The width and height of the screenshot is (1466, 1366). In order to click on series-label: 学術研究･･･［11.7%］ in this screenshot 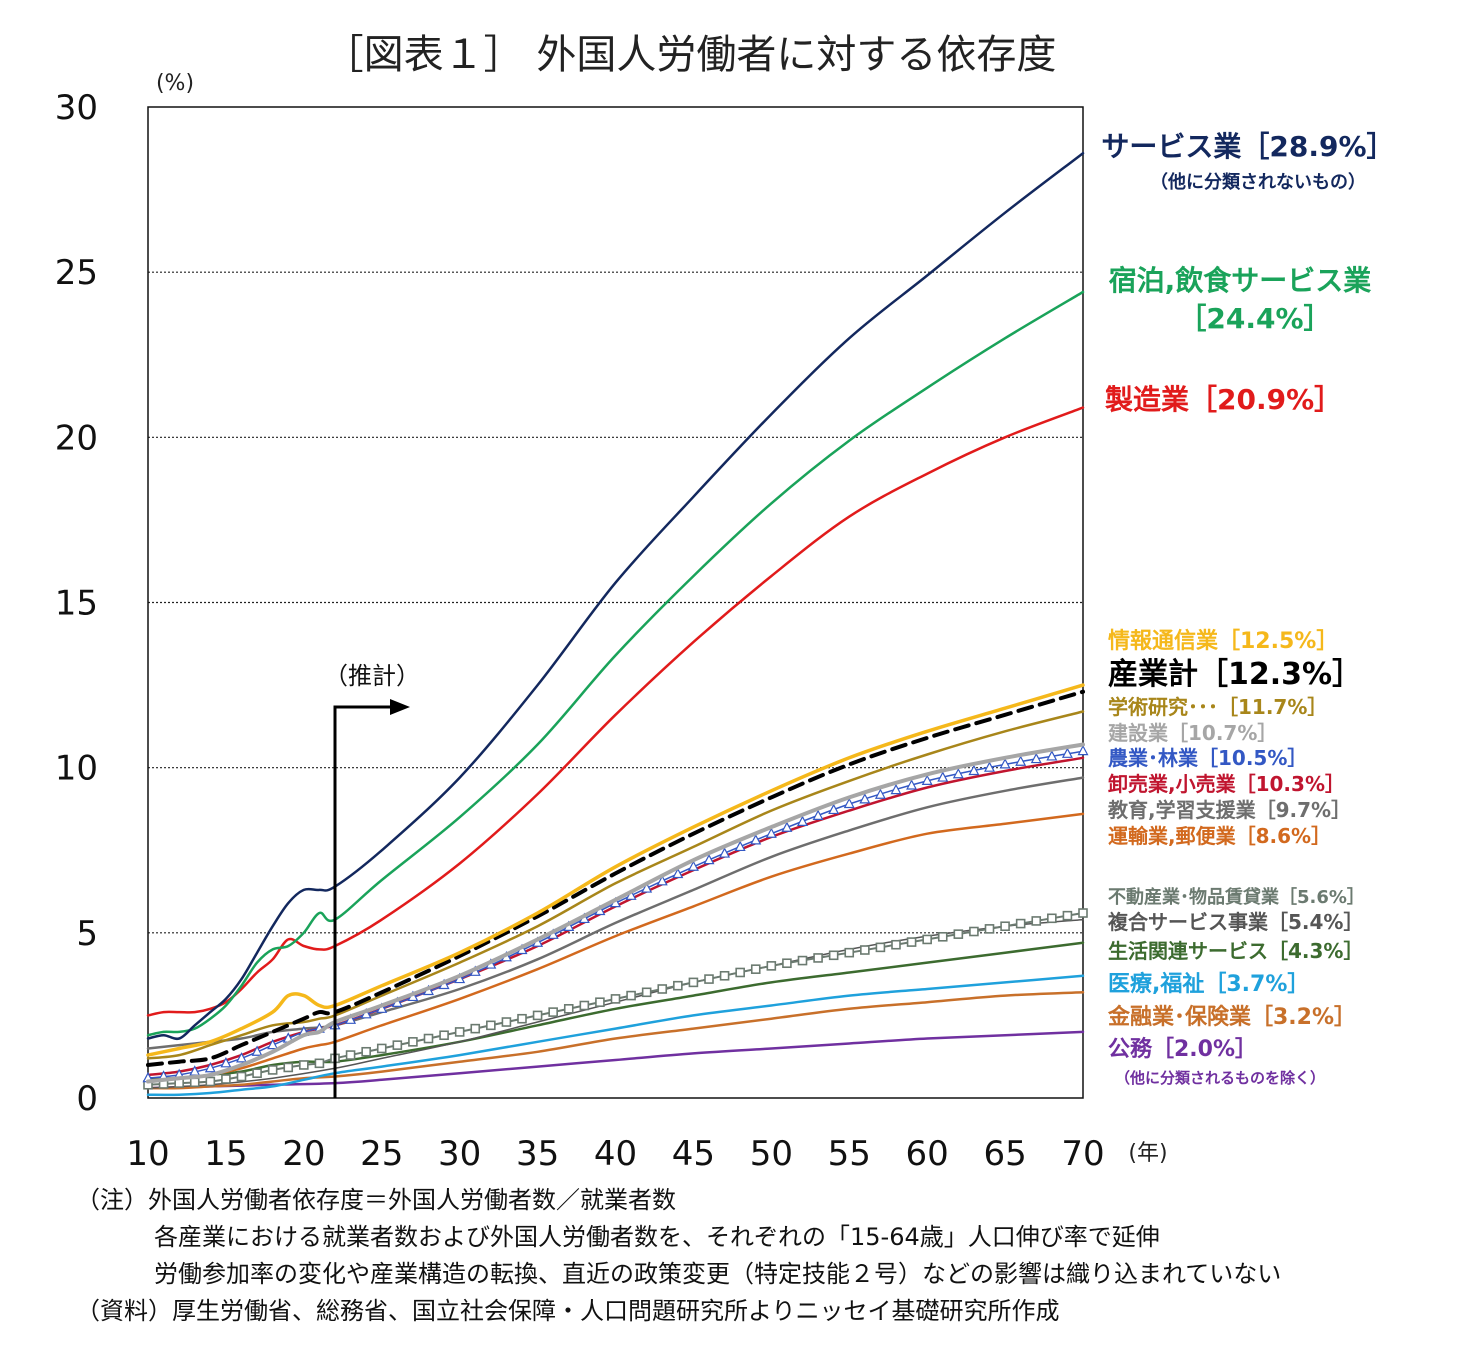, I will do `click(1217, 707)`.